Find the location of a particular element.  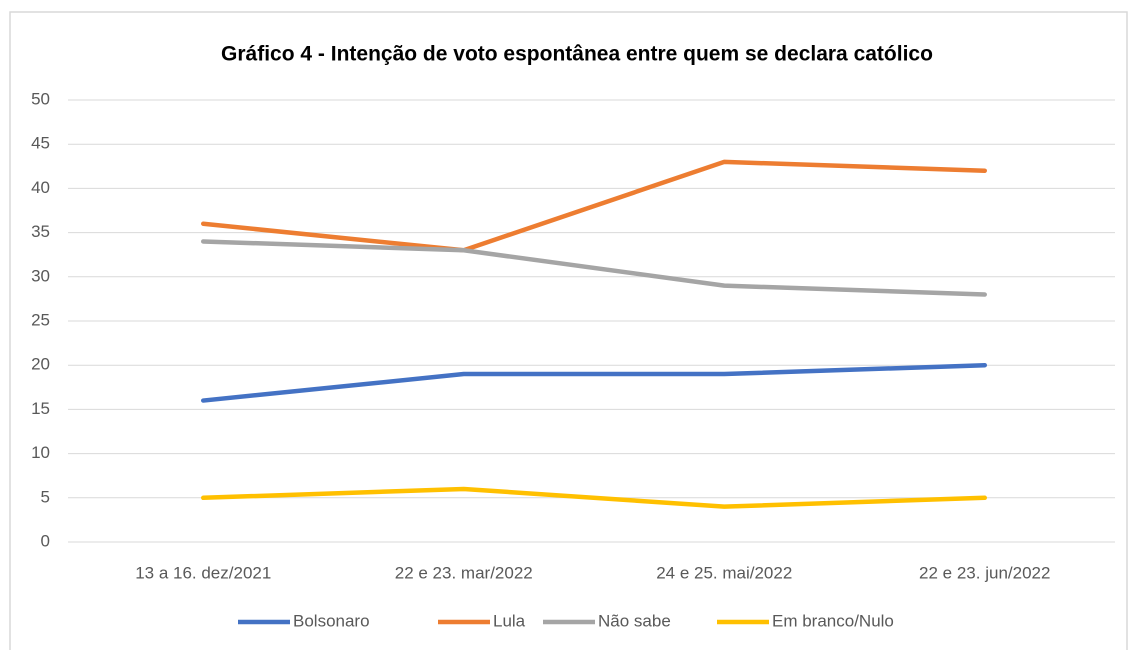

y-tick-label: 25 is located at coordinates (40, 319).